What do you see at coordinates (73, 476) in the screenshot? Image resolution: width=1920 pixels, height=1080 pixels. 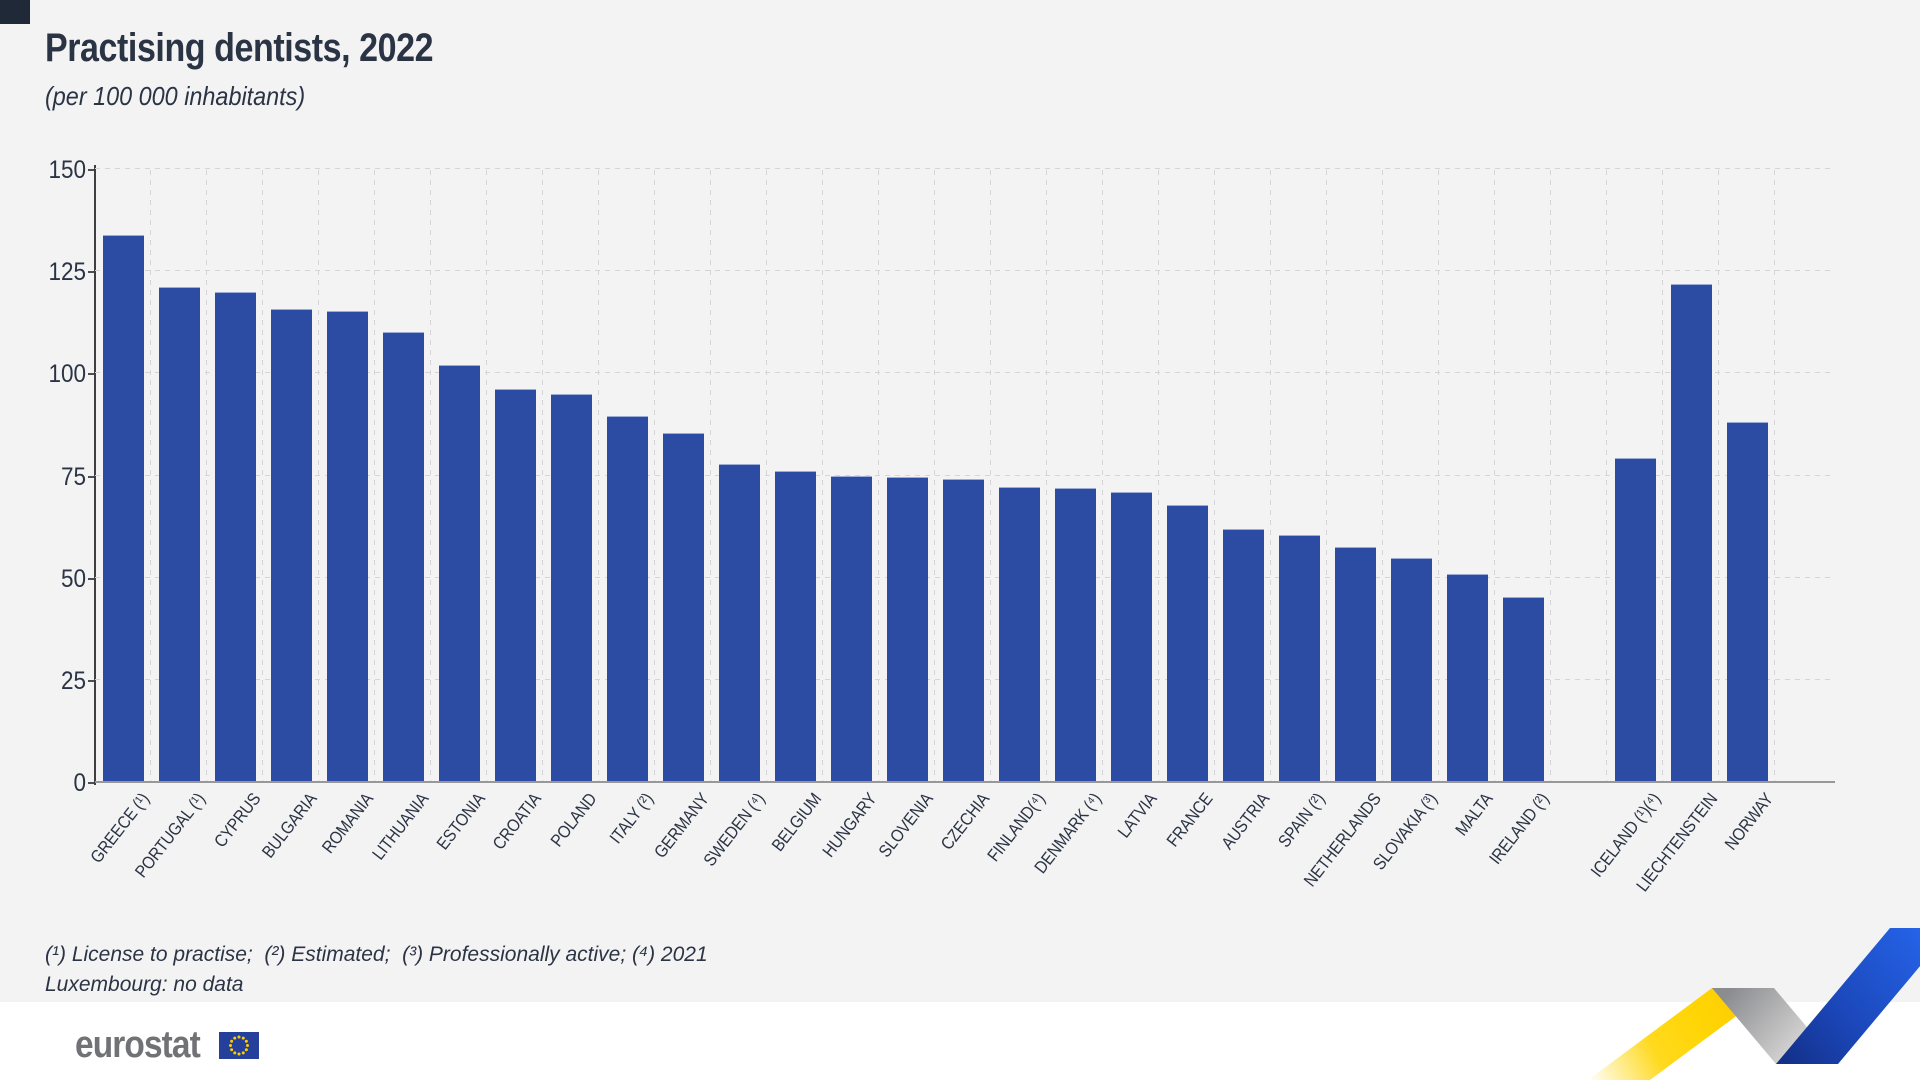 I see `y-axis-tick-label: 75` at bounding box center [73, 476].